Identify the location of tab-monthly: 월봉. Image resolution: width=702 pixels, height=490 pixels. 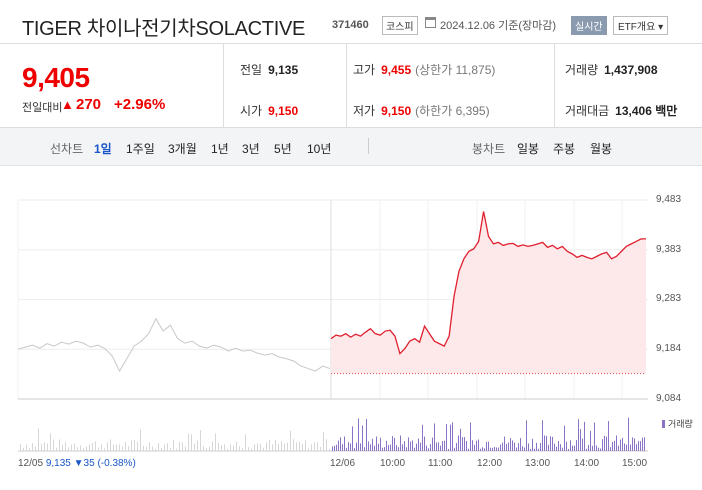
(601, 149).